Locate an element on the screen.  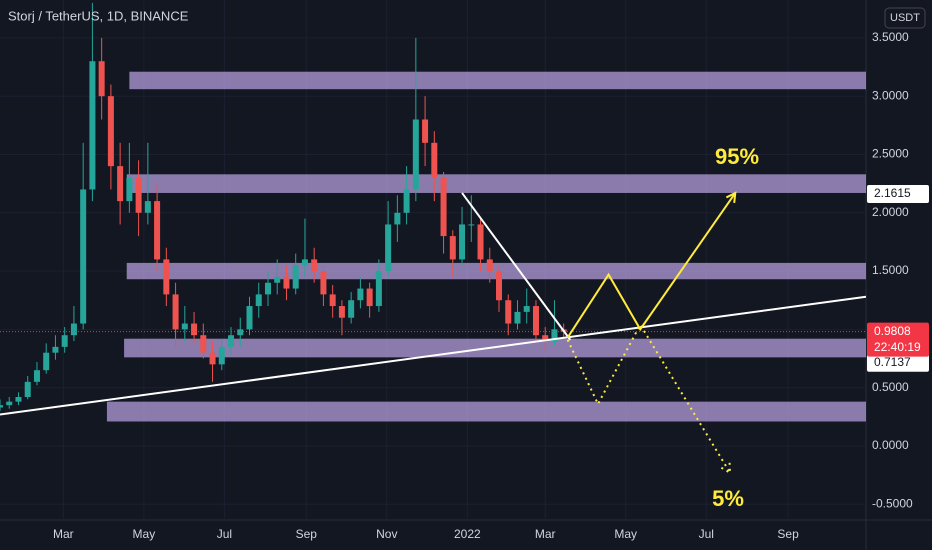
low-label-box is located at coordinates (898, 362).